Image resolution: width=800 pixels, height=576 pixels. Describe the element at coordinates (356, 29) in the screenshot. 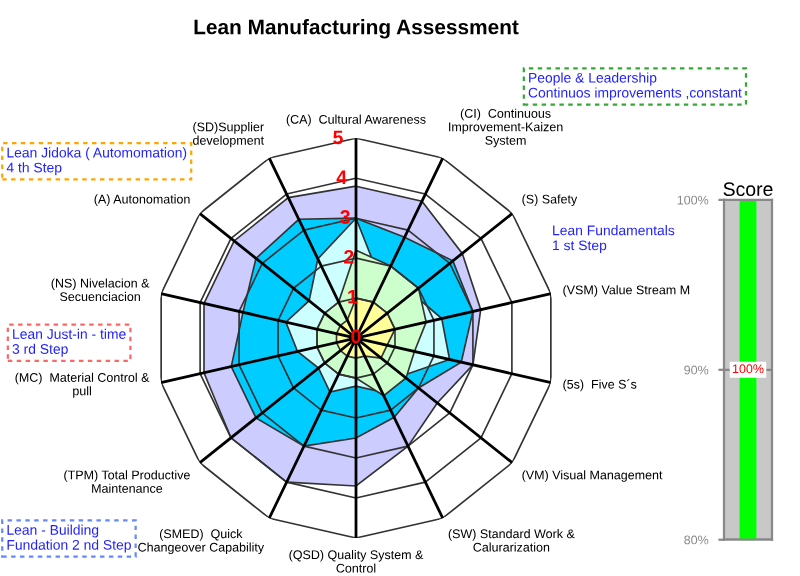

I see `chart-title: Lean Manufacturing Assessment` at that location.